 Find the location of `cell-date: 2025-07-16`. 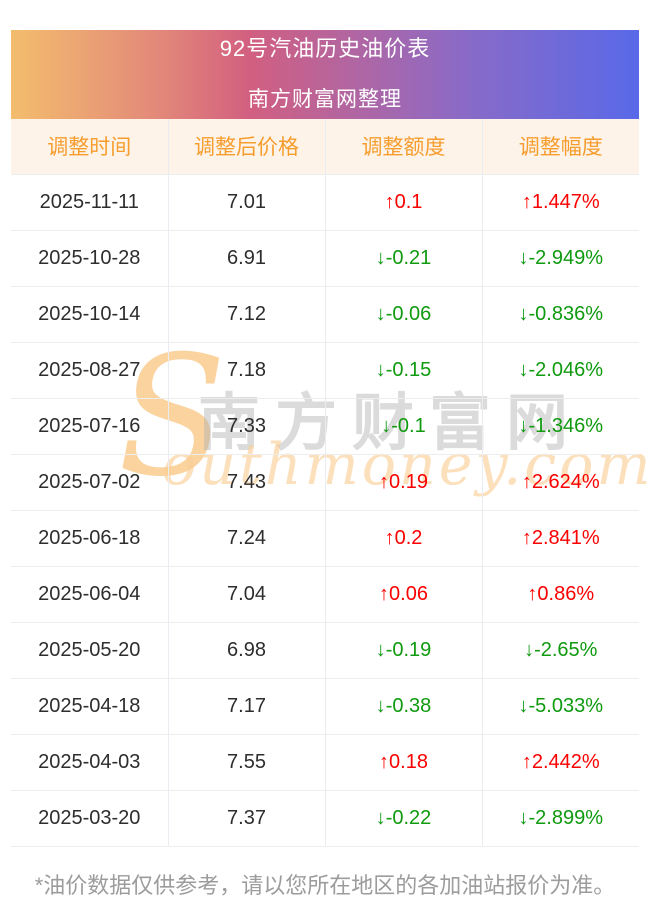

cell-date: 2025-07-16 is located at coordinates (89, 425).